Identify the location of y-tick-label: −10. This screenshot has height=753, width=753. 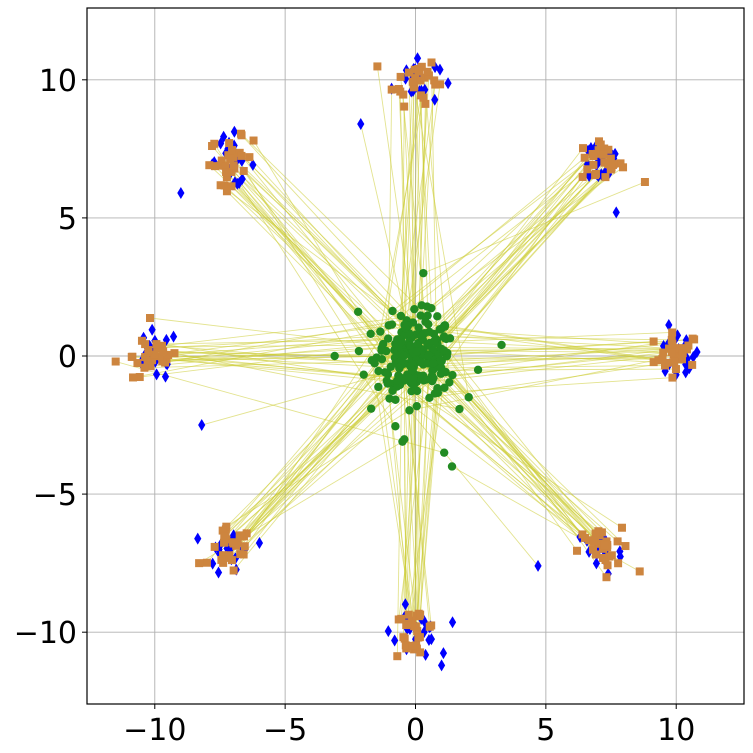
(45, 633).